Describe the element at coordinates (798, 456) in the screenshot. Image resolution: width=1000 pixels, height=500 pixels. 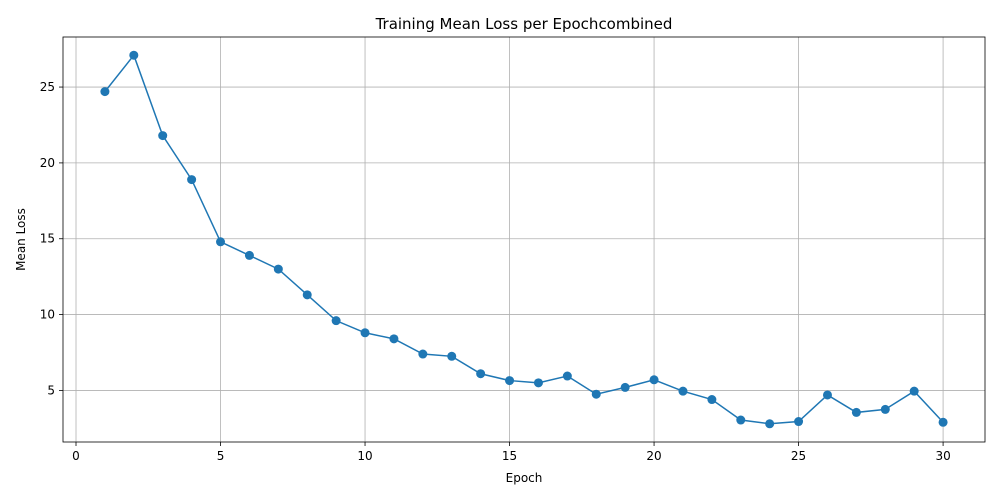
I see `x-tick-label: 25` at that location.